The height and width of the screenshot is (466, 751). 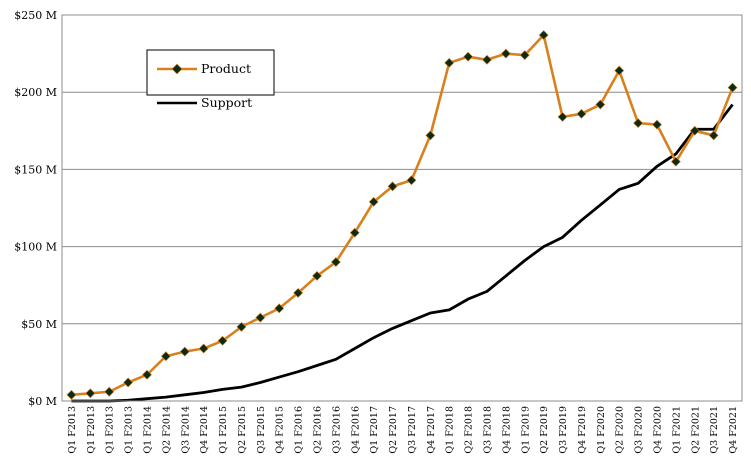 I want to click on x-tick-label: Q3 F2018, so click(x=488, y=430).